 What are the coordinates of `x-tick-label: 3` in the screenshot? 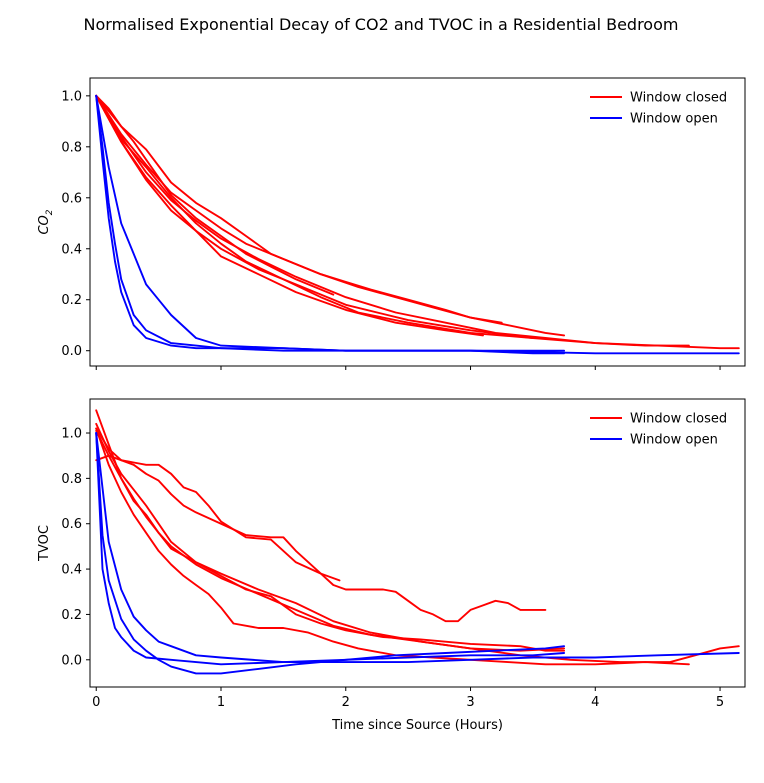 It's located at (470, 702).